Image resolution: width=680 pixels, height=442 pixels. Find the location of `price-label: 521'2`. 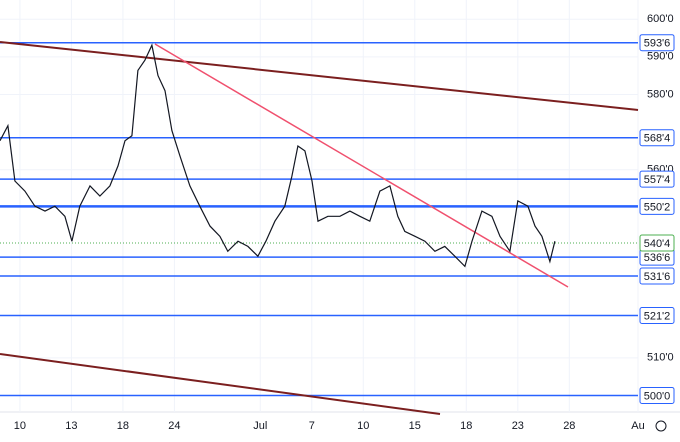

price-label: 521'2 is located at coordinates (657, 316).